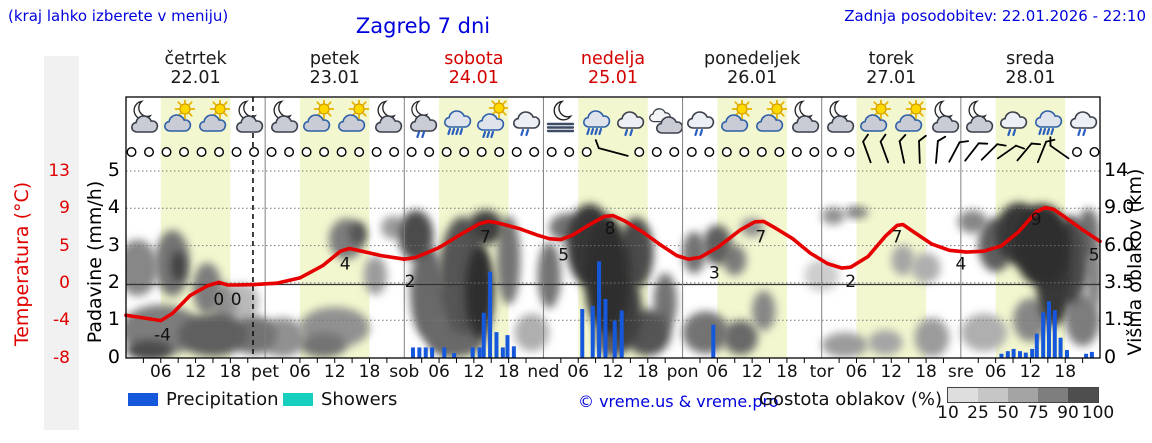 Image resolution: width=1152 pixels, height=443 pixels. What do you see at coordinates (714, 273) in the screenshot?
I see `temperature-value-label: 3` at bounding box center [714, 273].